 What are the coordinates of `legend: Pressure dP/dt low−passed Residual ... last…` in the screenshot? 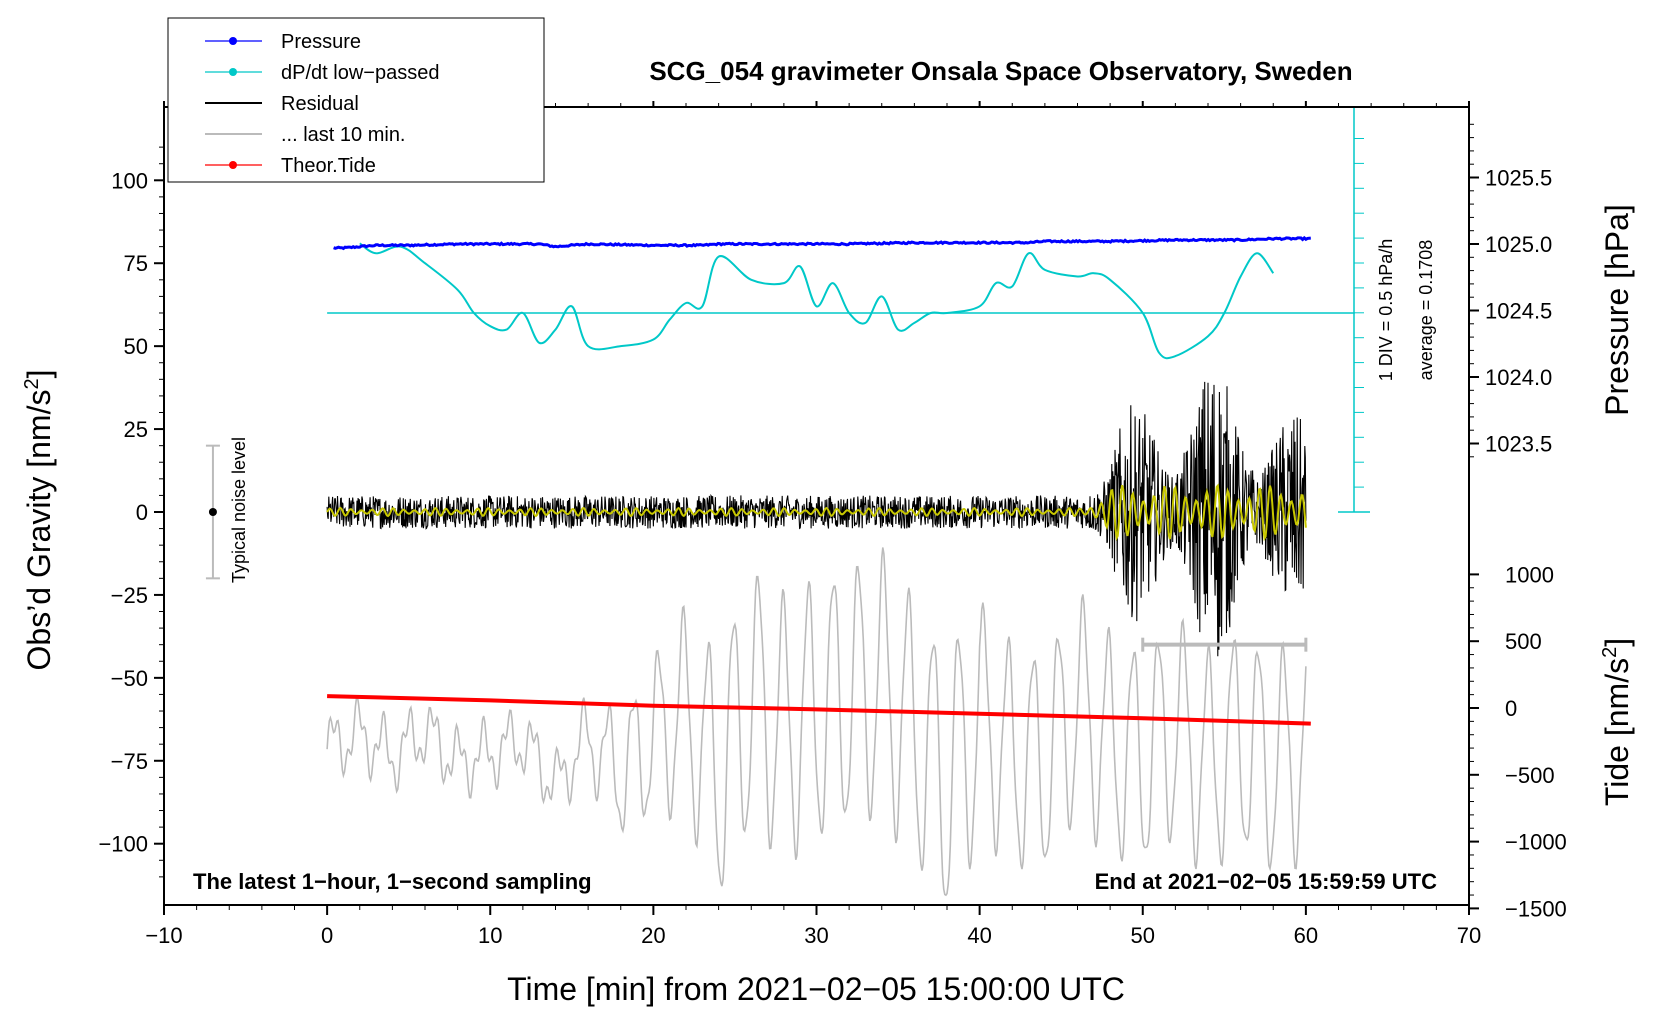 It's located at (356, 100).